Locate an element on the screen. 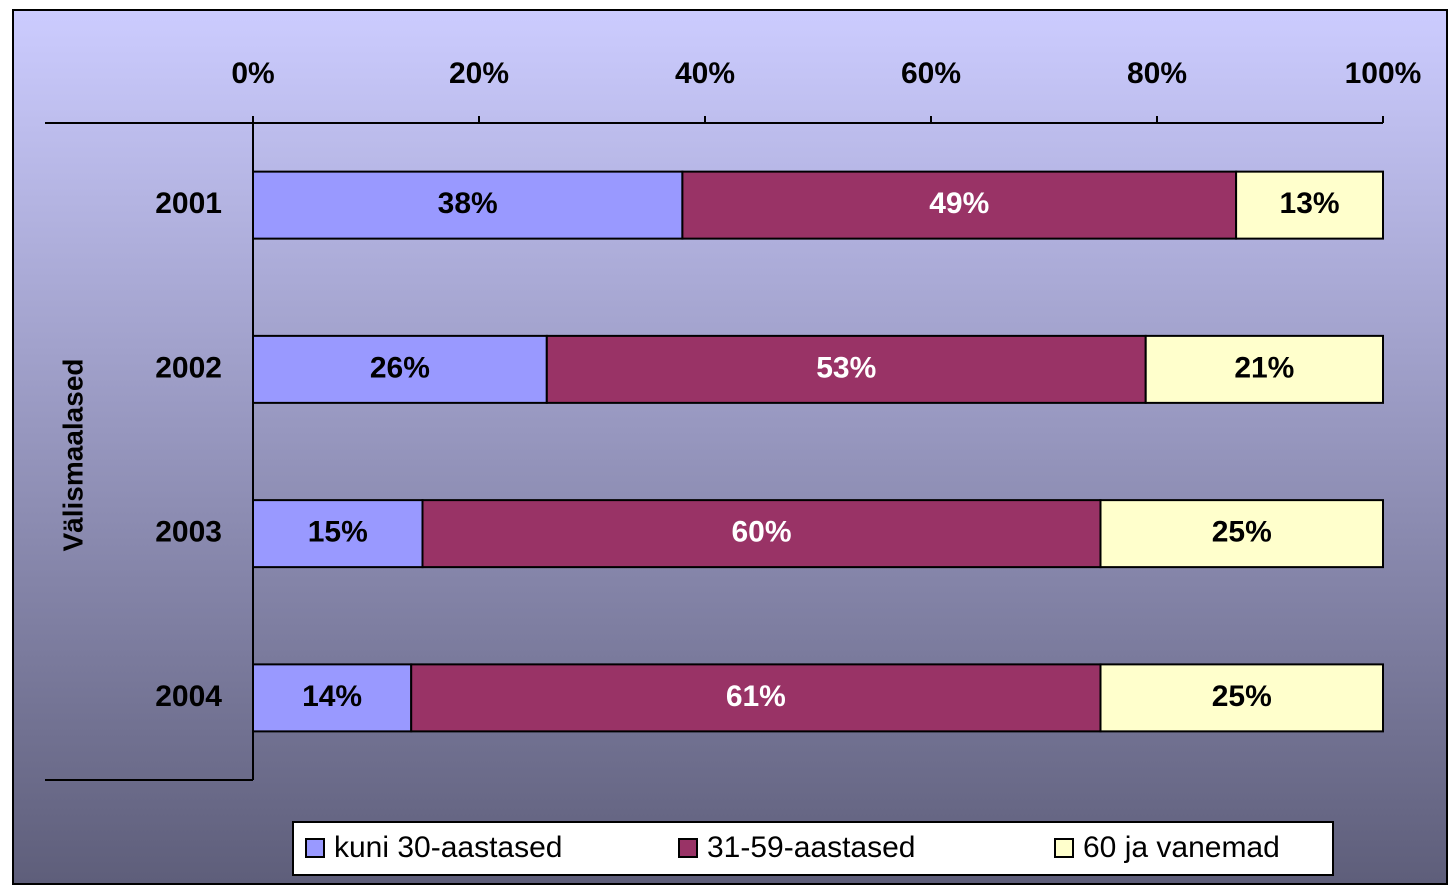 The image size is (1448, 890). data-label: 13% is located at coordinates (1310, 203).